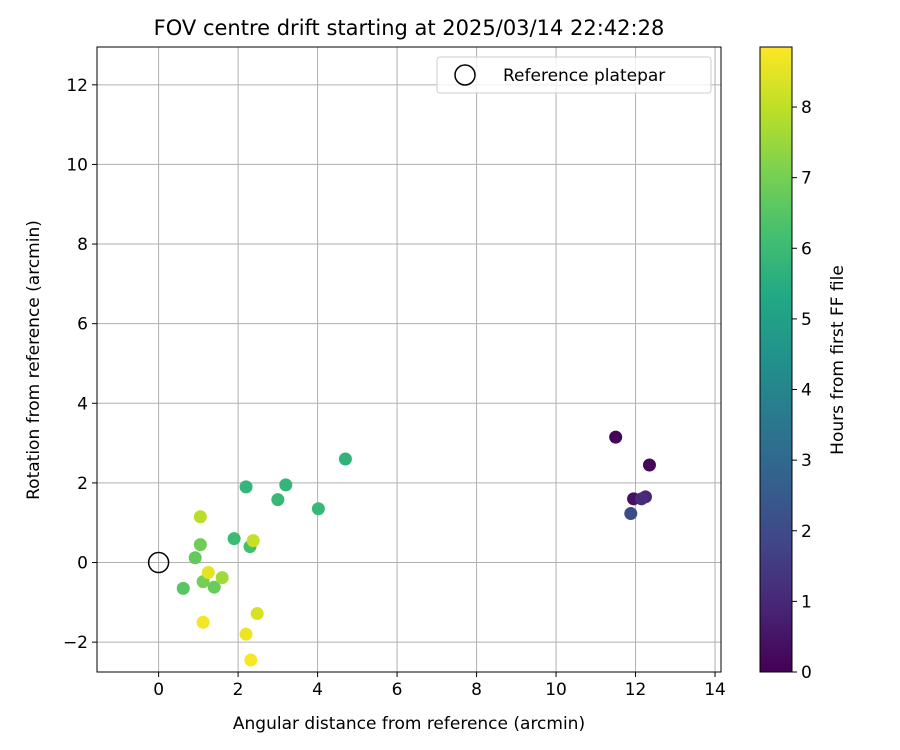 The width and height of the screenshot is (900, 750). What do you see at coordinates (82, 325) in the screenshot?
I see `y-tick-label: 6` at bounding box center [82, 325].